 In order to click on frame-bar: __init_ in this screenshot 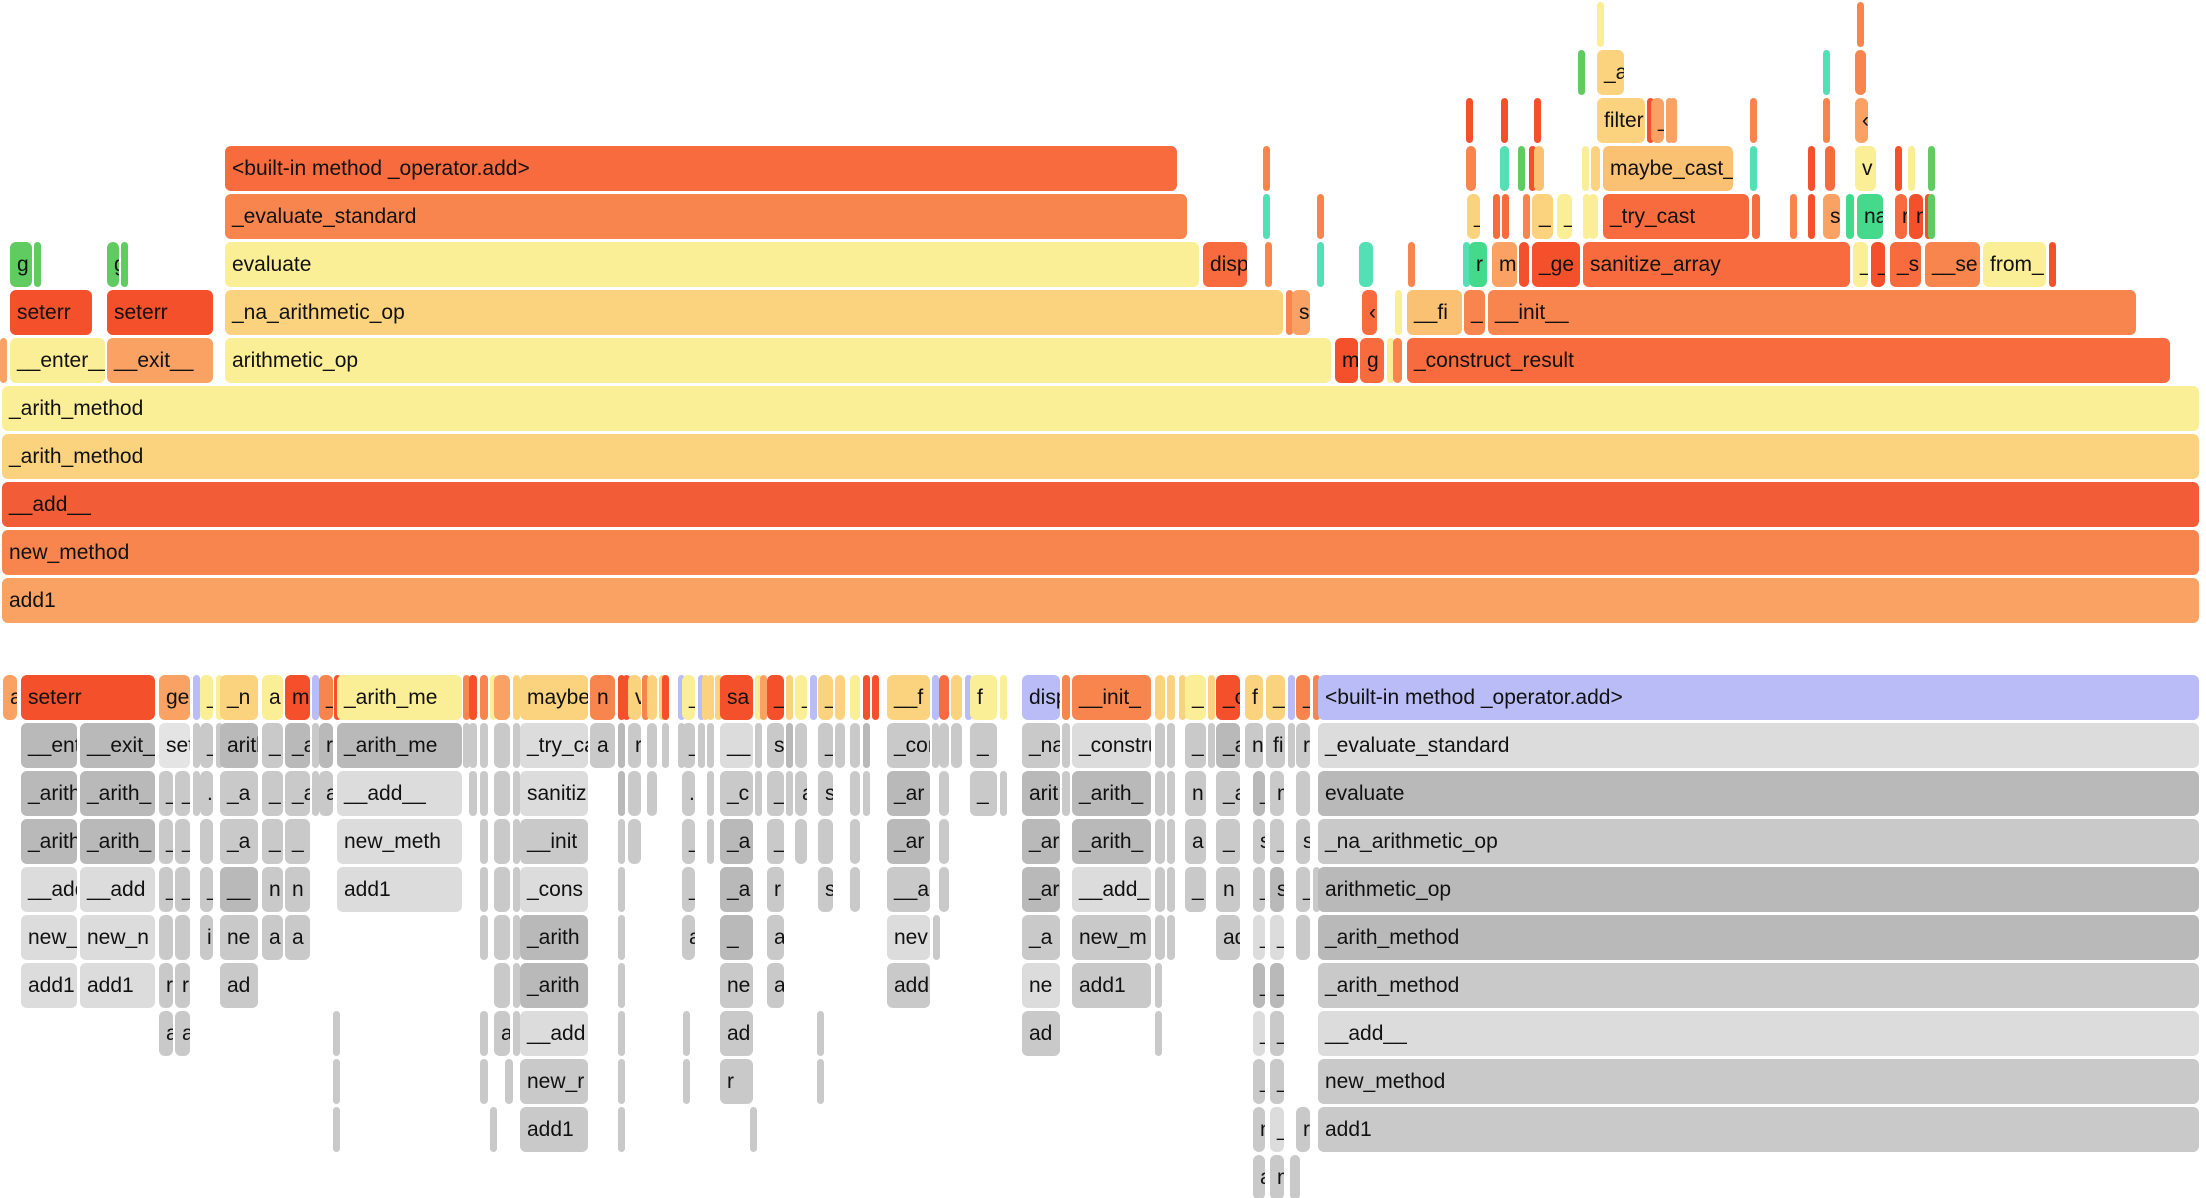, I will do `click(1111, 697)`.